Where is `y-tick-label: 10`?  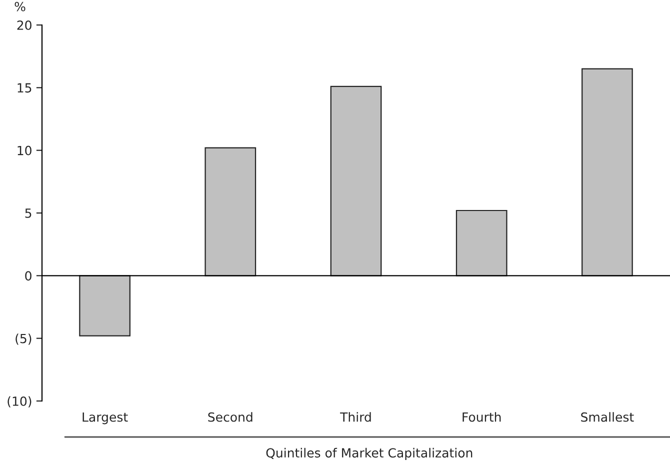 y-tick-label: 10 is located at coordinates (25, 151).